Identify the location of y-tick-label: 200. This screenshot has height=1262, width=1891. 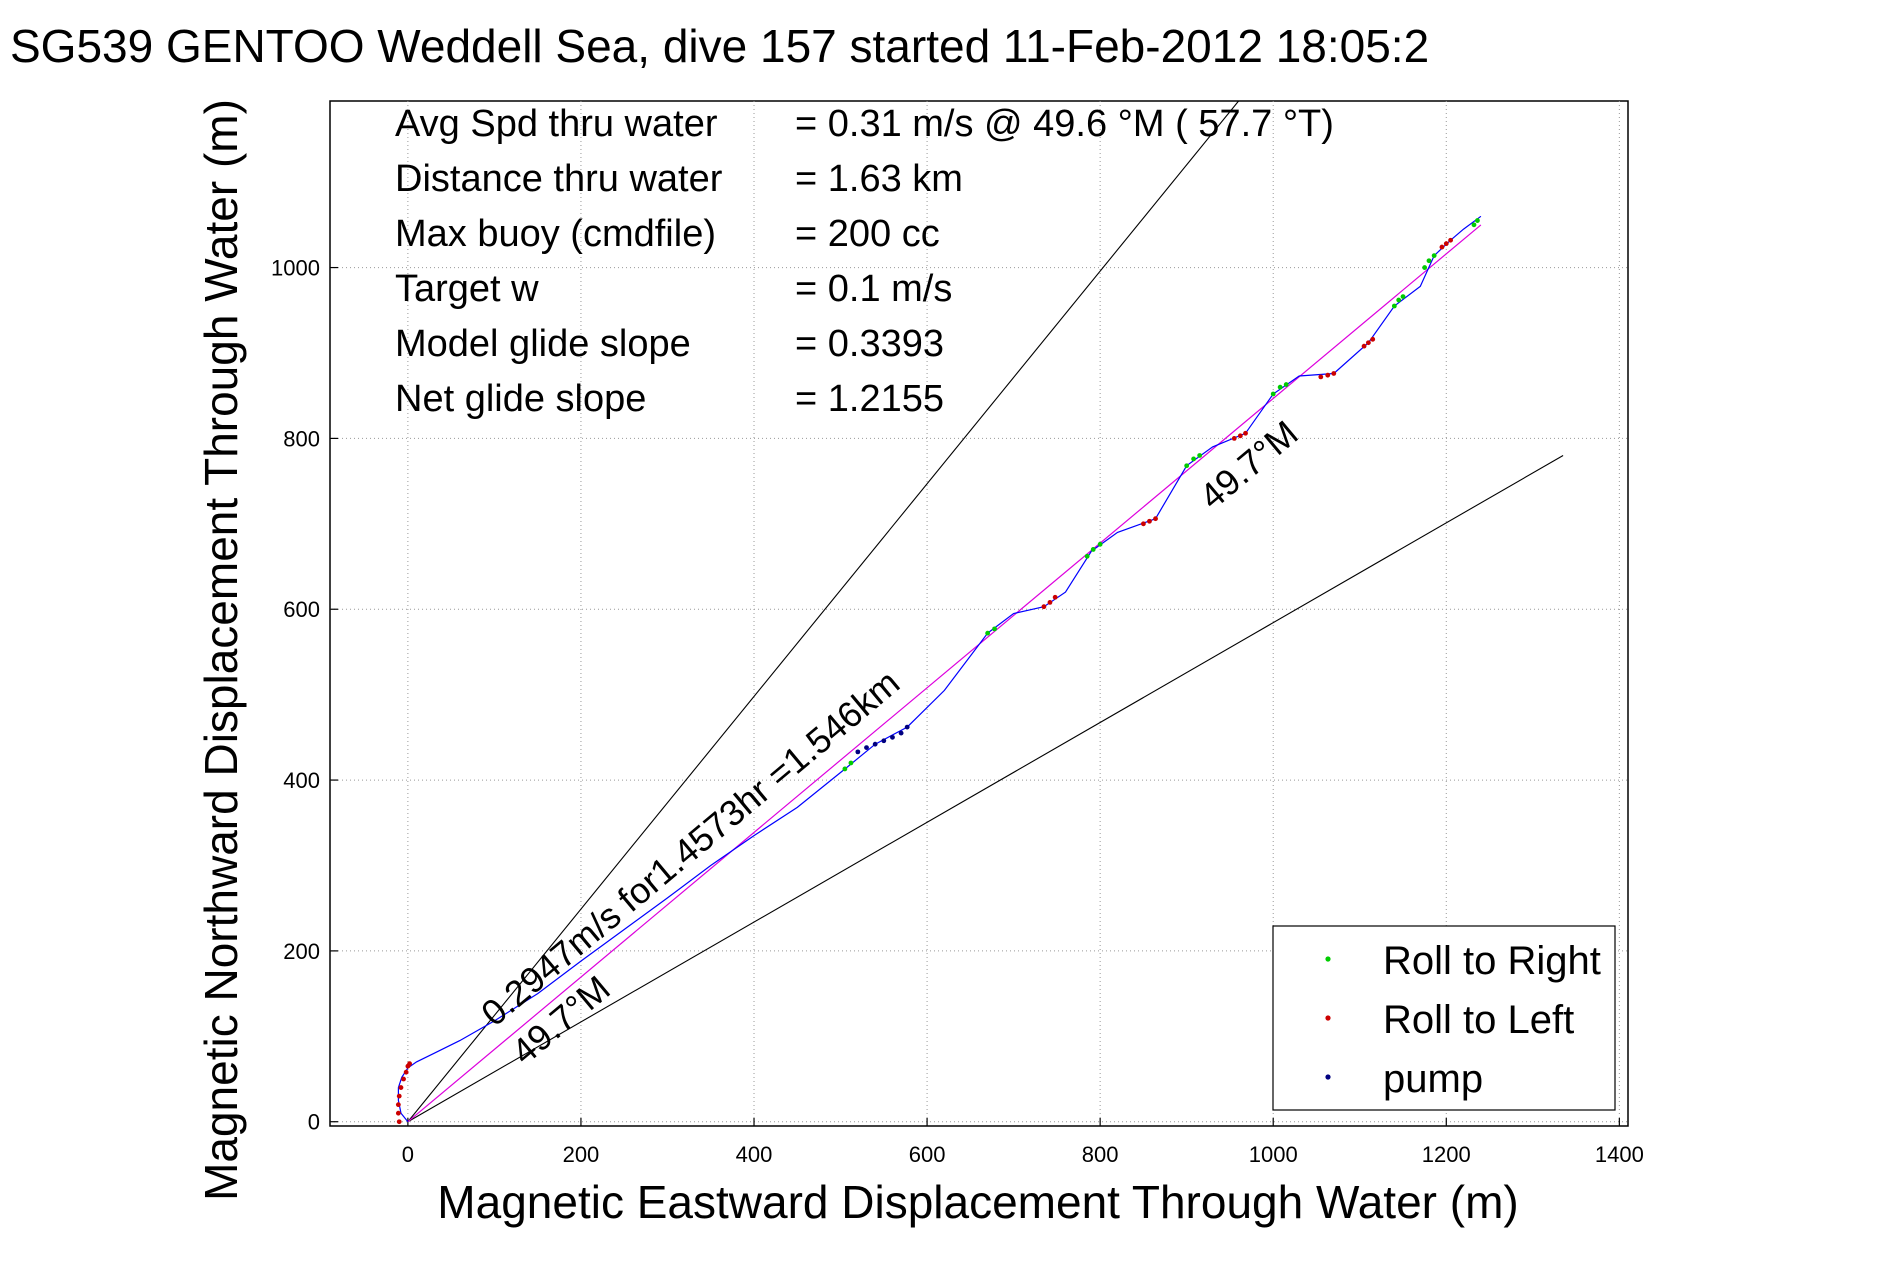
(301, 951).